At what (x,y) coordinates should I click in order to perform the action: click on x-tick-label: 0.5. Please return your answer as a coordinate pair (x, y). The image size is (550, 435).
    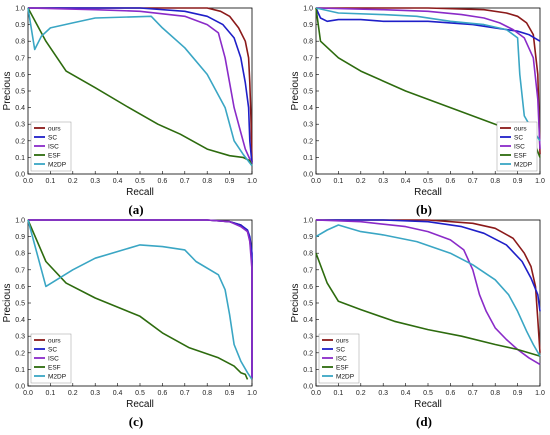
    Looking at the image, I should click on (428, 393).